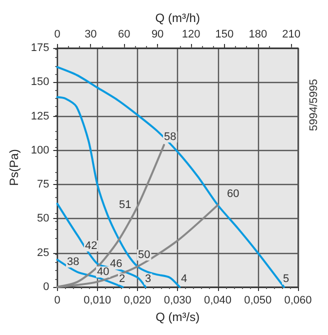 Image resolution: width=328 pixels, height=335 pixels. I want to click on annotation: 4, so click(184, 279).